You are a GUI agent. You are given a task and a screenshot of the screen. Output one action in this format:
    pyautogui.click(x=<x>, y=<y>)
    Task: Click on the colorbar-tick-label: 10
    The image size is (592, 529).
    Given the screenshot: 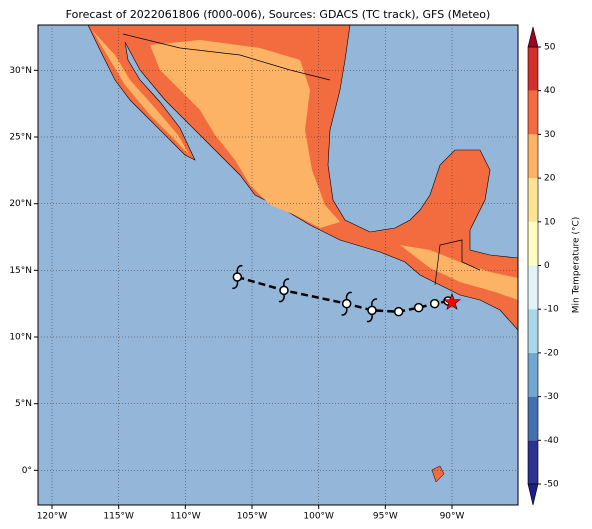 What is the action you would take?
    pyautogui.click(x=550, y=222)
    